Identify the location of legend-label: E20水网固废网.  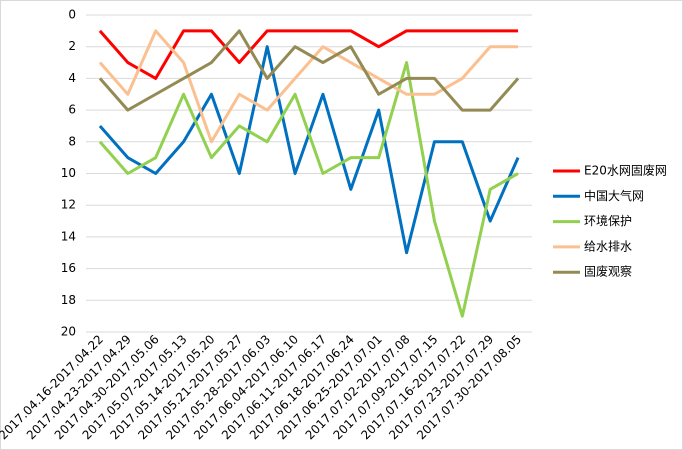
(625, 170).